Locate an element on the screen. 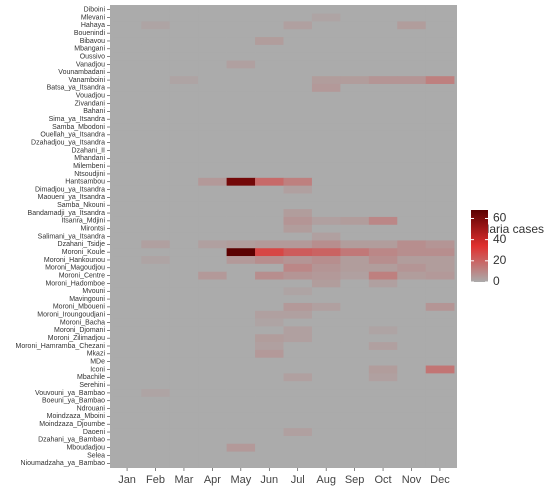 The height and width of the screenshot is (491, 550). y-tick-label: Vouvouni_ya_Bambao is located at coordinates (70, 393).